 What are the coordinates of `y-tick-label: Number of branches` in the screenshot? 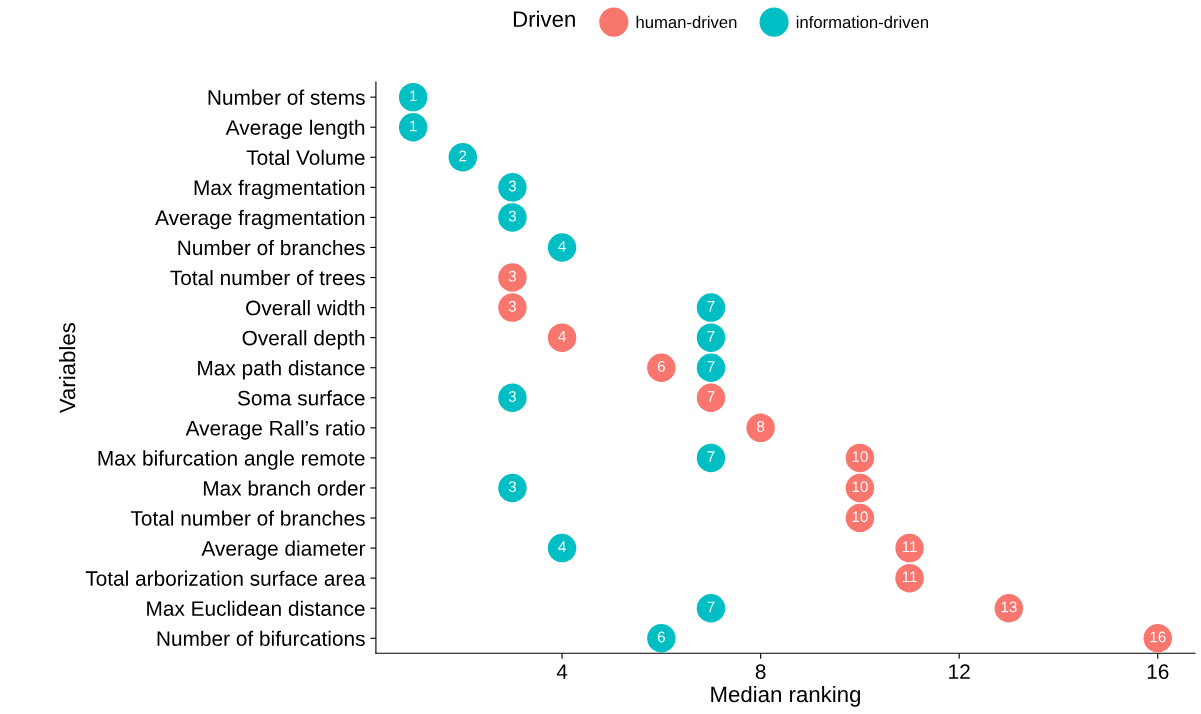 It's located at (271, 247).